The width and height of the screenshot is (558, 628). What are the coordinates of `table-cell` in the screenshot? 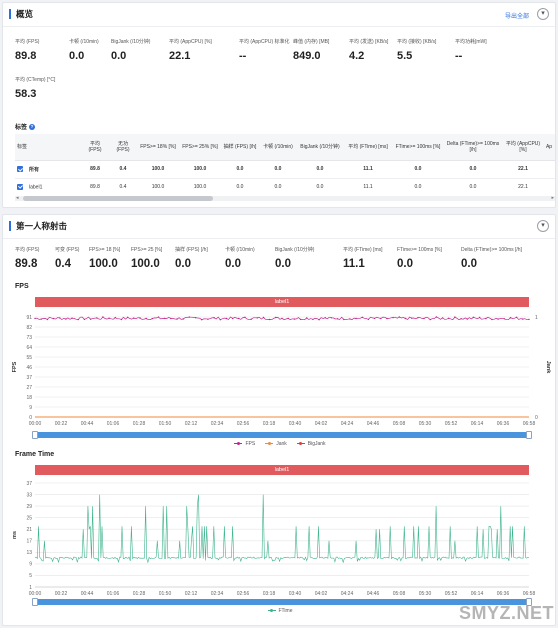 It's located at (549, 187).